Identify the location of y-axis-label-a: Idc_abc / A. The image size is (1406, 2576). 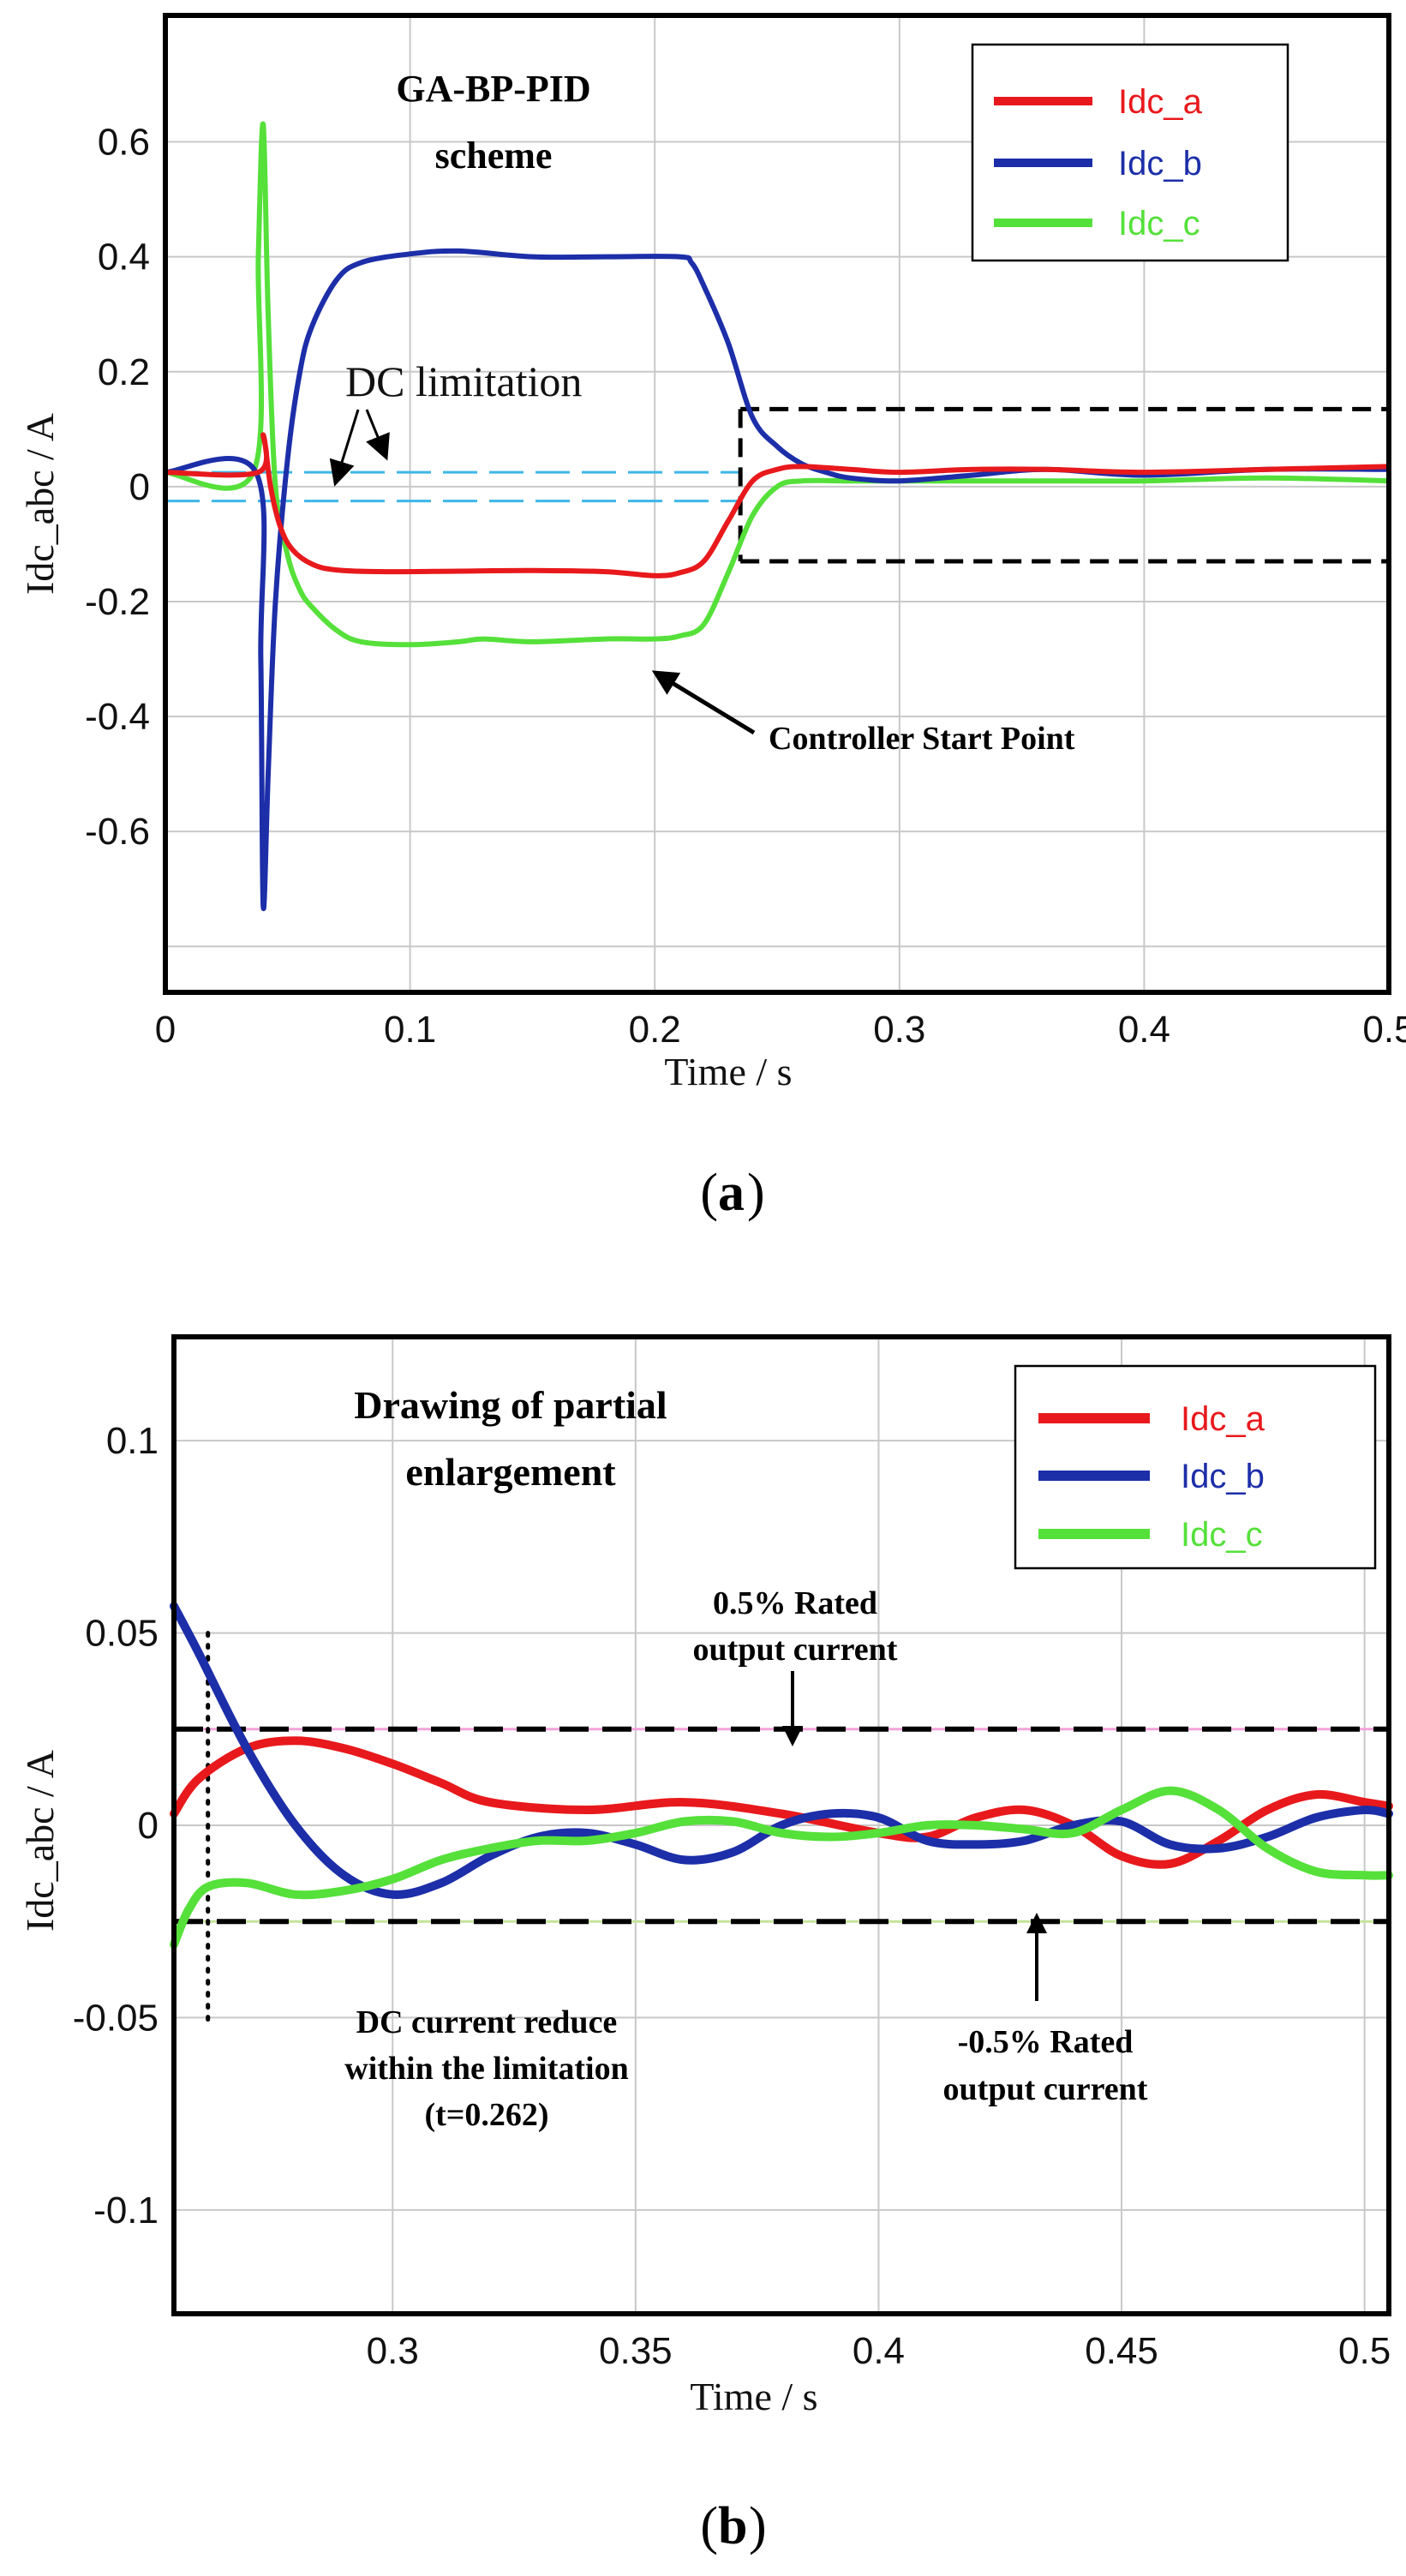
(40, 504).